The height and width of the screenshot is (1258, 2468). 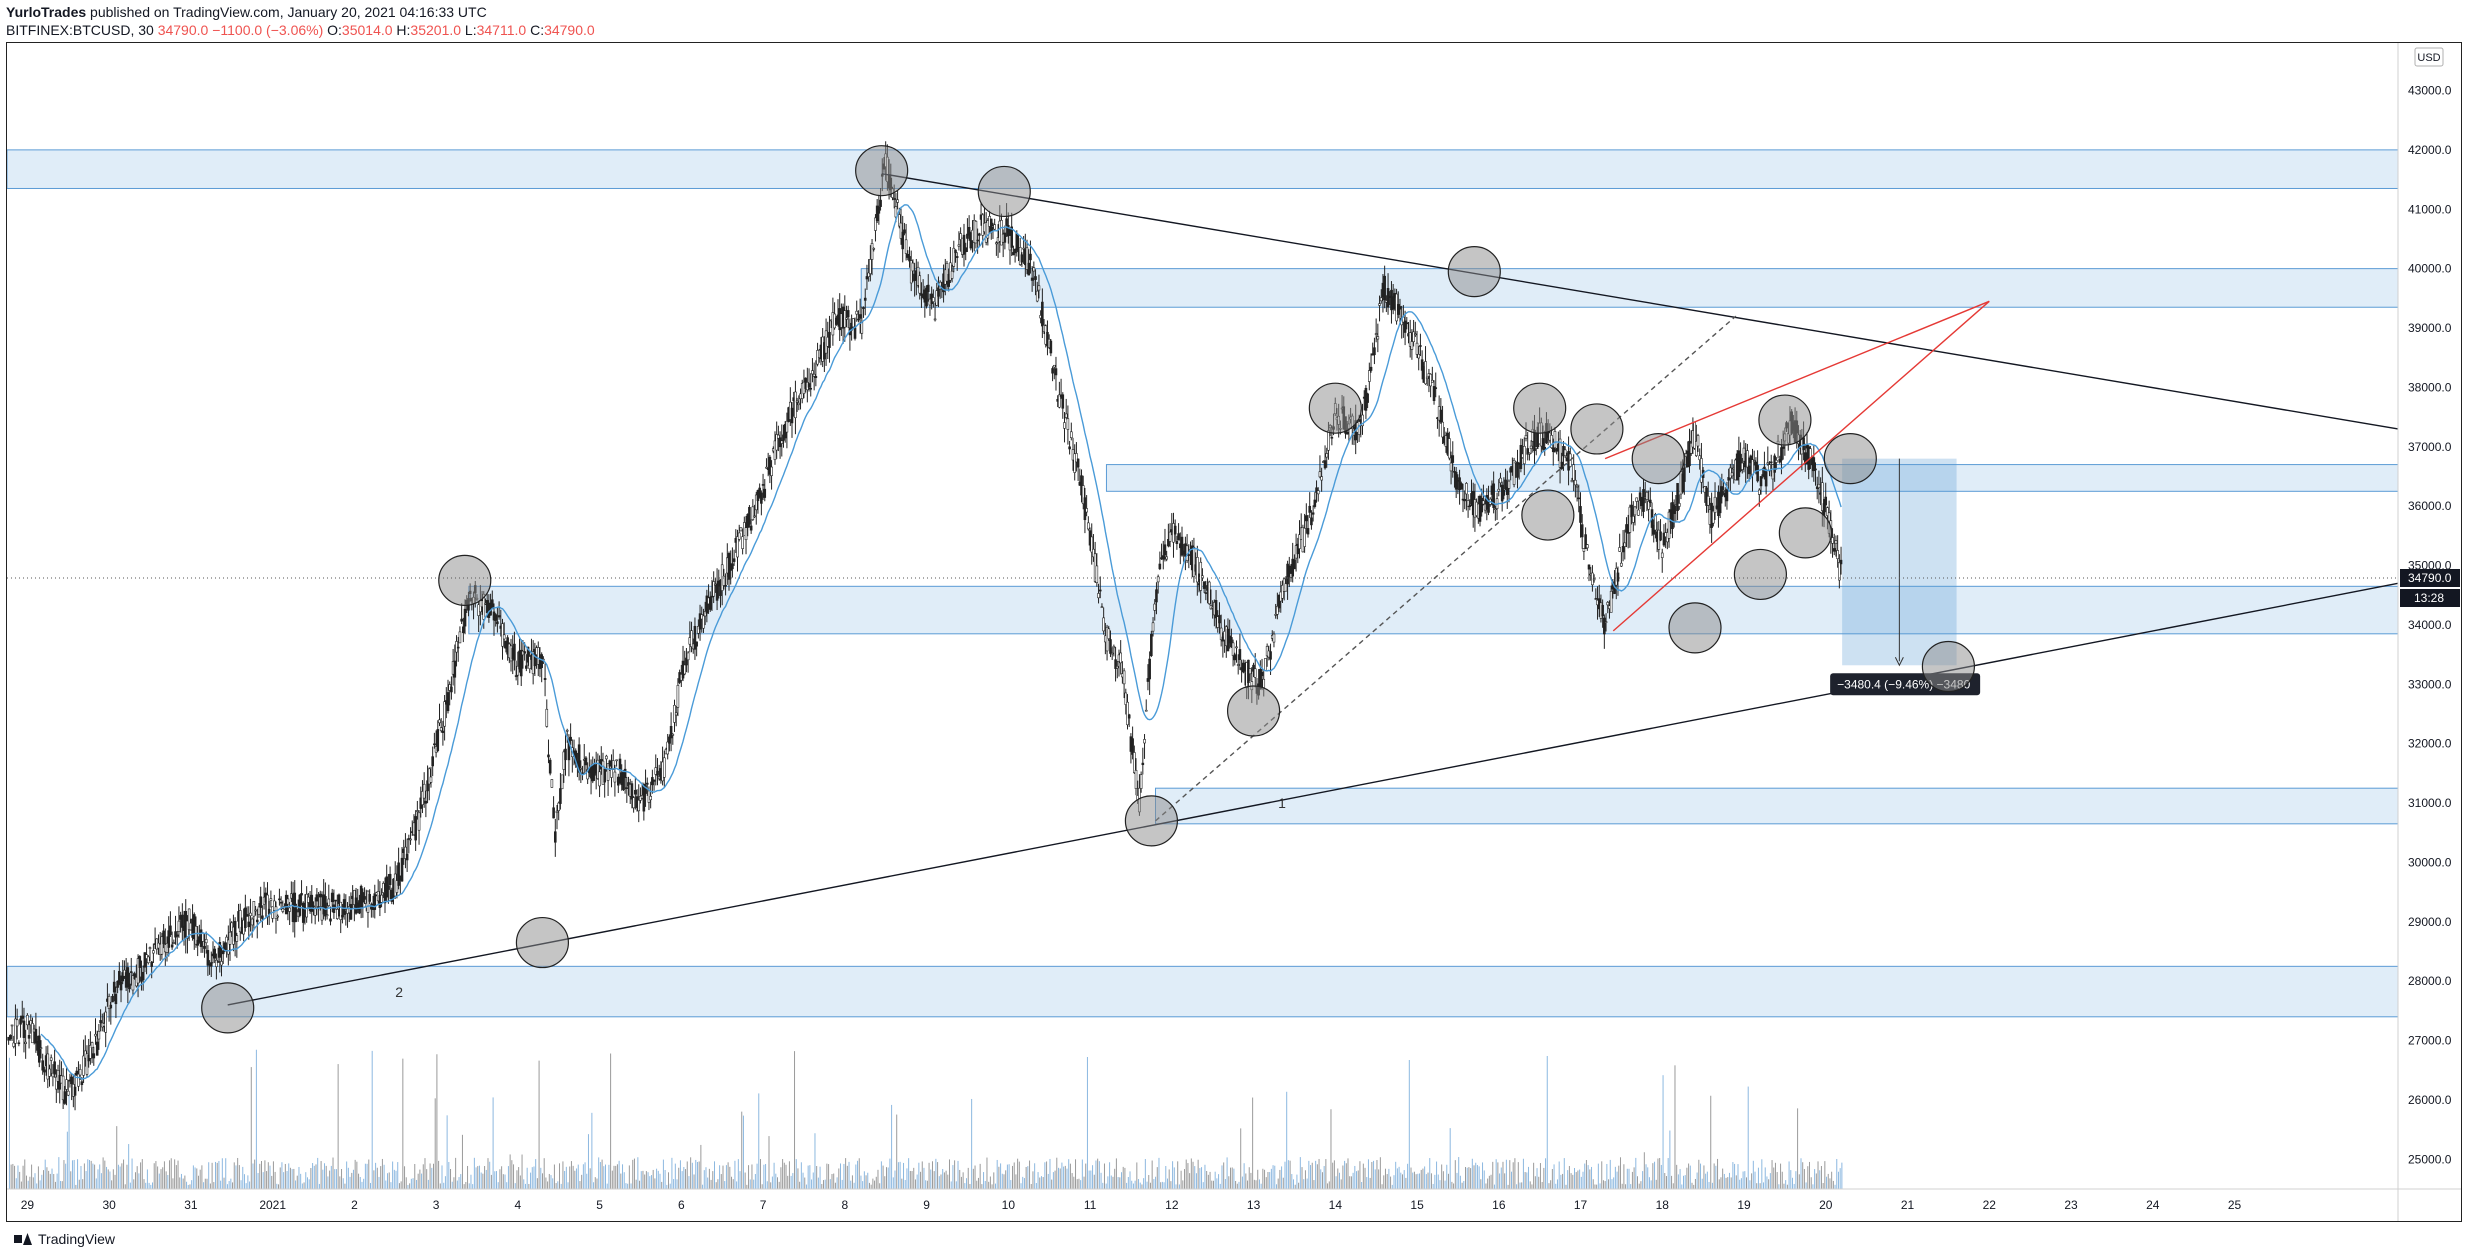 I want to click on author-name: YurloTrades, so click(x=46, y=12).